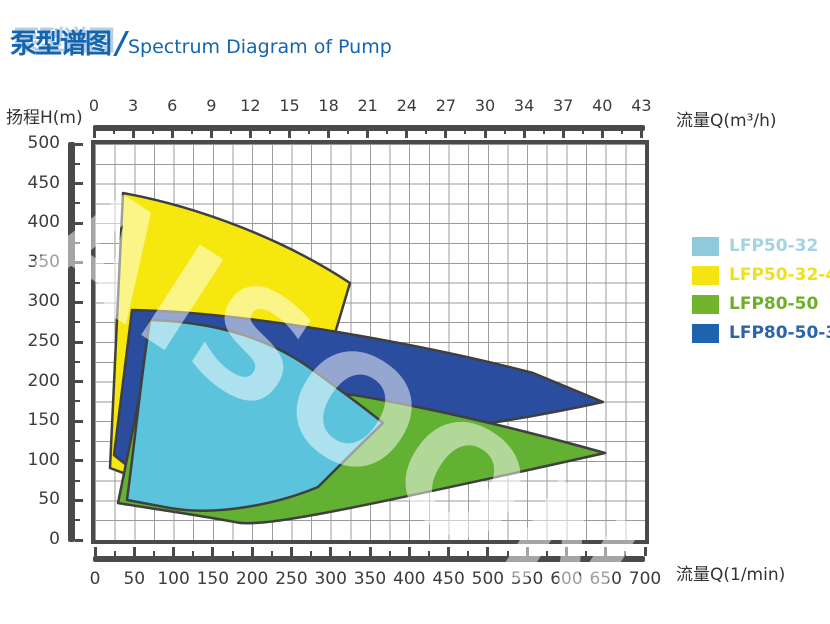 The width and height of the screenshot is (830, 624). What do you see at coordinates (774, 246) in the screenshot?
I see `legend-label: LFP50-32` at bounding box center [774, 246].